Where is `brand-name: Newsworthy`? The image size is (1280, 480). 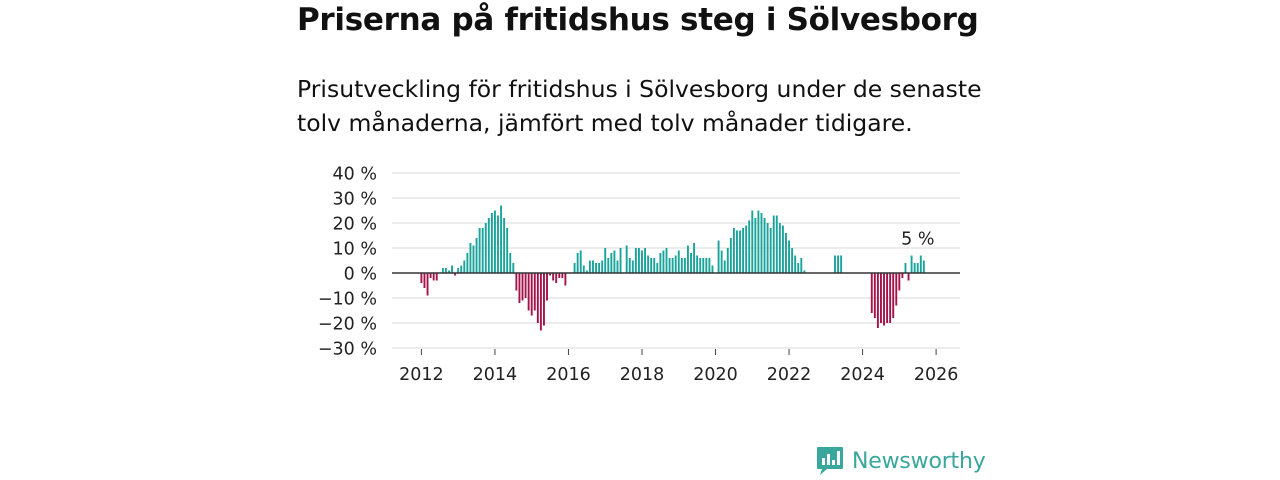 brand-name: Newsworthy is located at coordinates (919, 461).